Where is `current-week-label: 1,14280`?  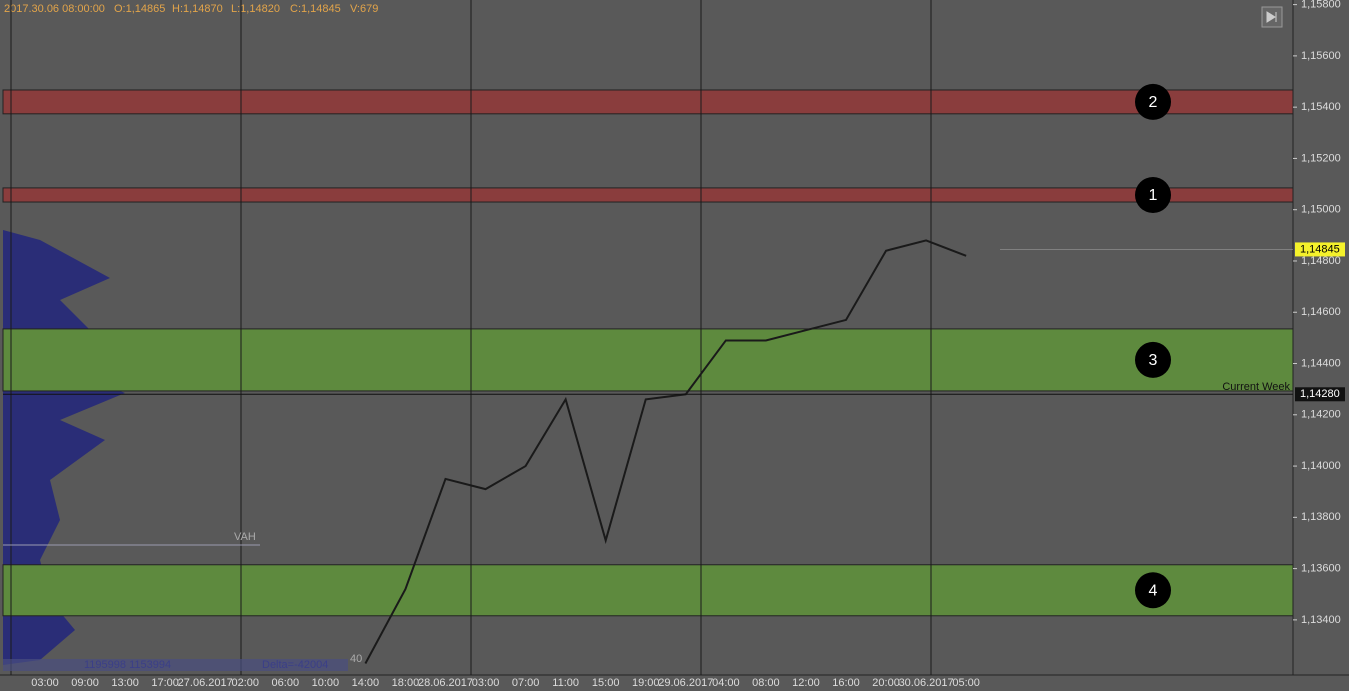
current-week-label: 1,14280 is located at coordinates (1320, 394).